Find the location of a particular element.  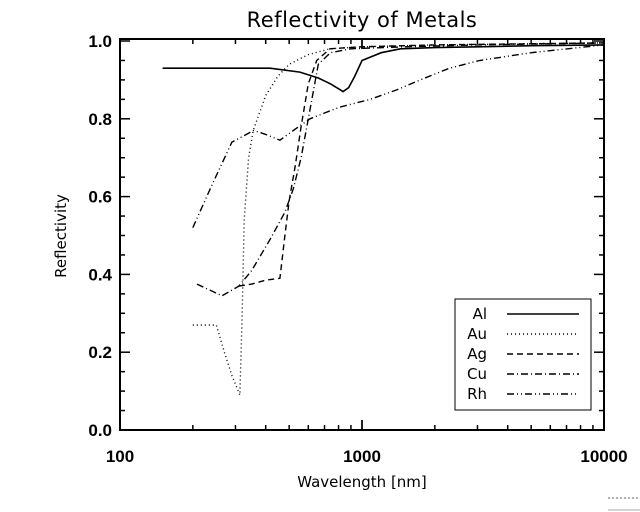

x-tick-label: 10000 is located at coordinates (603, 456).